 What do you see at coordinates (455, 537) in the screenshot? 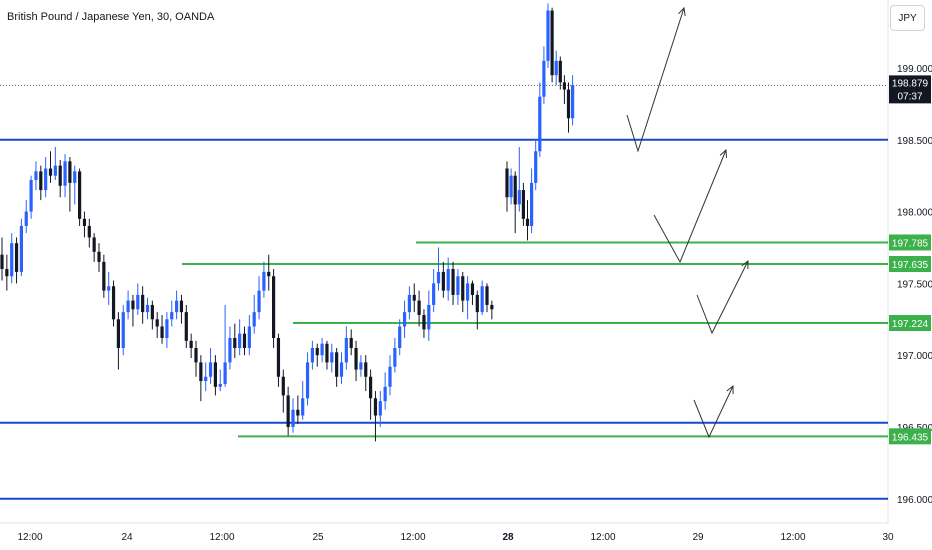
I see `time-axis: 12:00 24 12:00 25 12:00 28 12:00 29 12:00 30` at bounding box center [455, 537].